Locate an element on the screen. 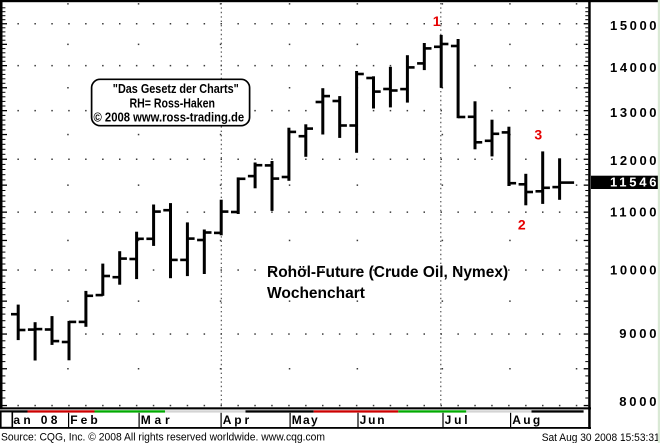 Image resolution: width=660 pixels, height=448 pixels. svg-text: May is located at coordinates (305, 420).